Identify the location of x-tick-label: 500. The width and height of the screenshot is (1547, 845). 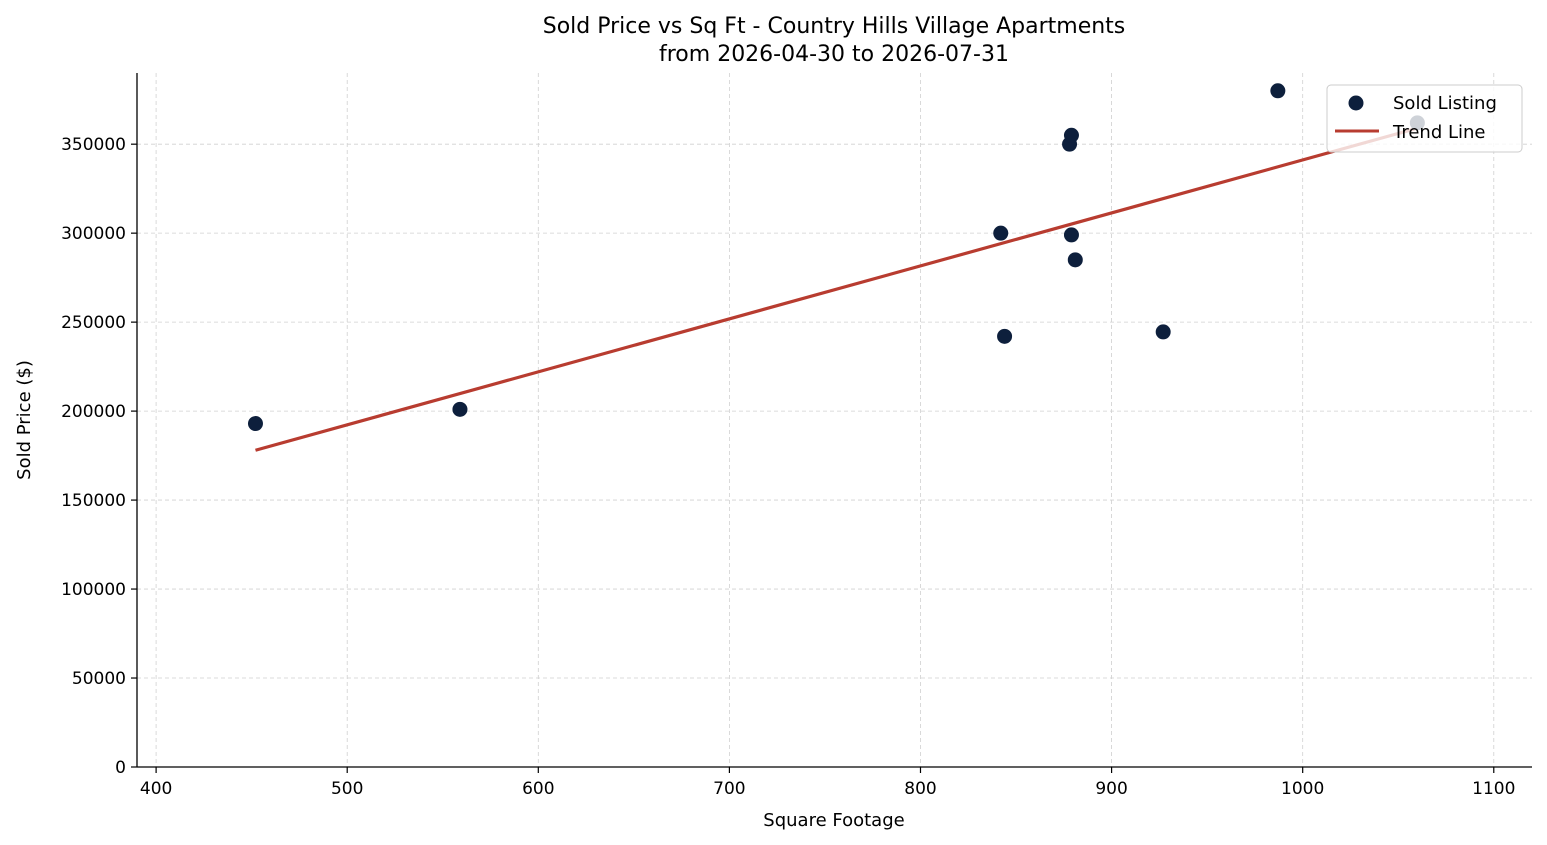
(347, 789).